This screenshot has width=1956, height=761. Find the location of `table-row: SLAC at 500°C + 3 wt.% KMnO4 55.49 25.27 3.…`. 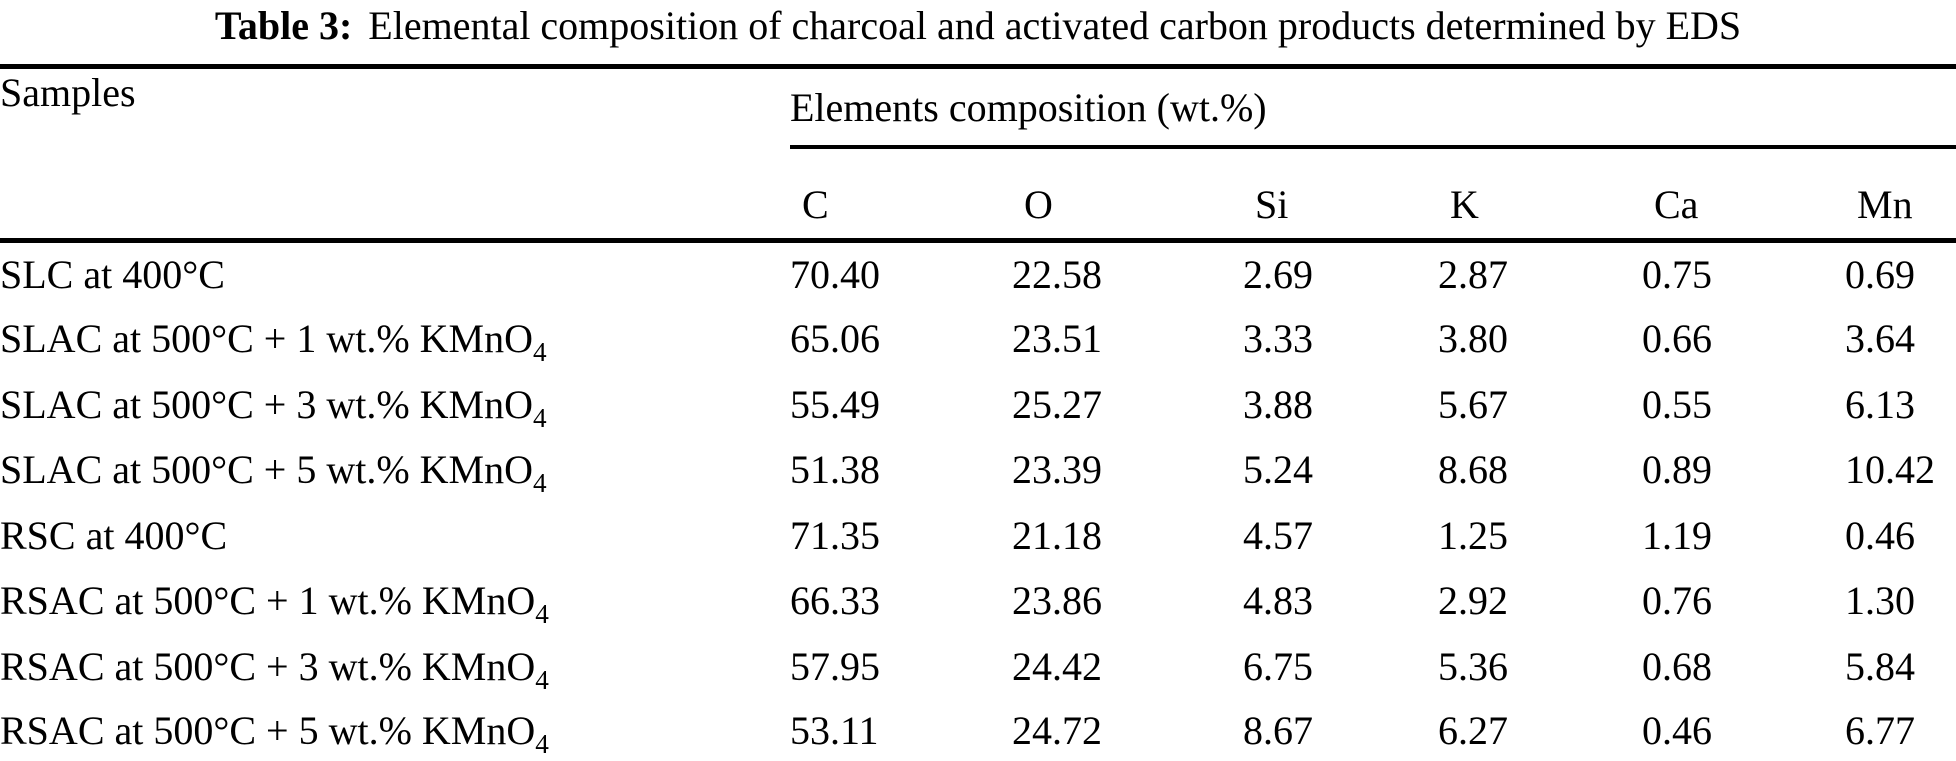

table-row: SLAC at 500°C + 3 wt.% KMnO4 55.49 25.27 3.… is located at coordinates (978, 405).